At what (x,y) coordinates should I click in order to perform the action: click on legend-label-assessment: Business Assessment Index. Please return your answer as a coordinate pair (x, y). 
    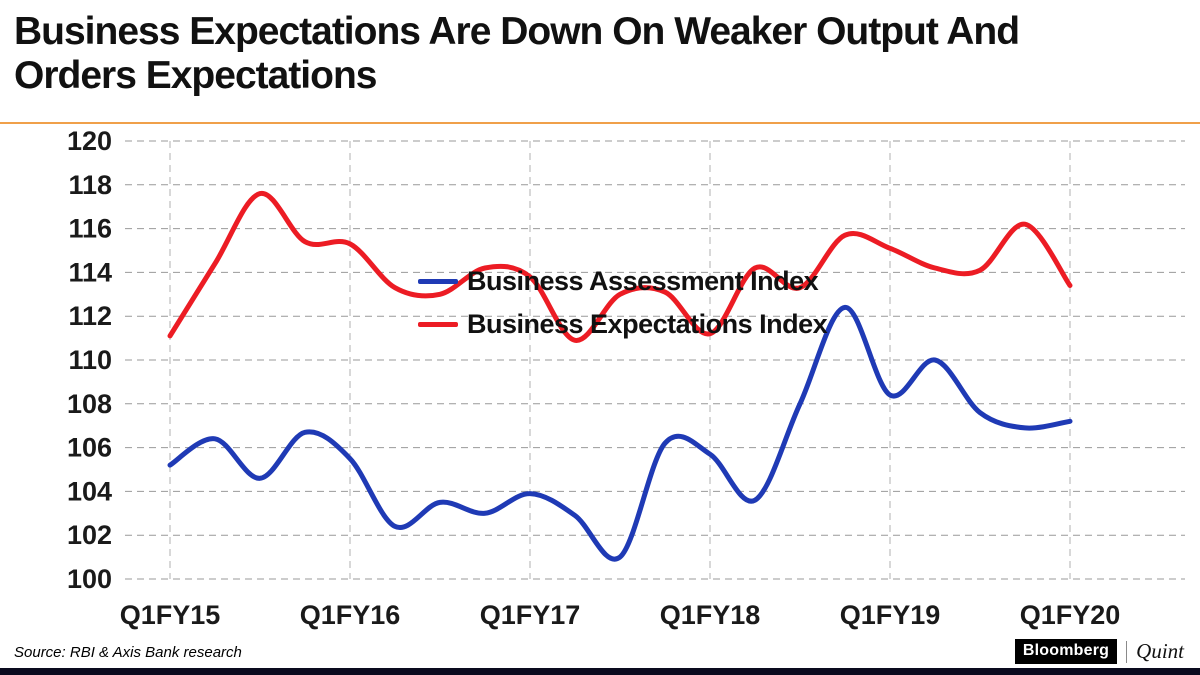
    Looking at the image, I should click on (643, 281).